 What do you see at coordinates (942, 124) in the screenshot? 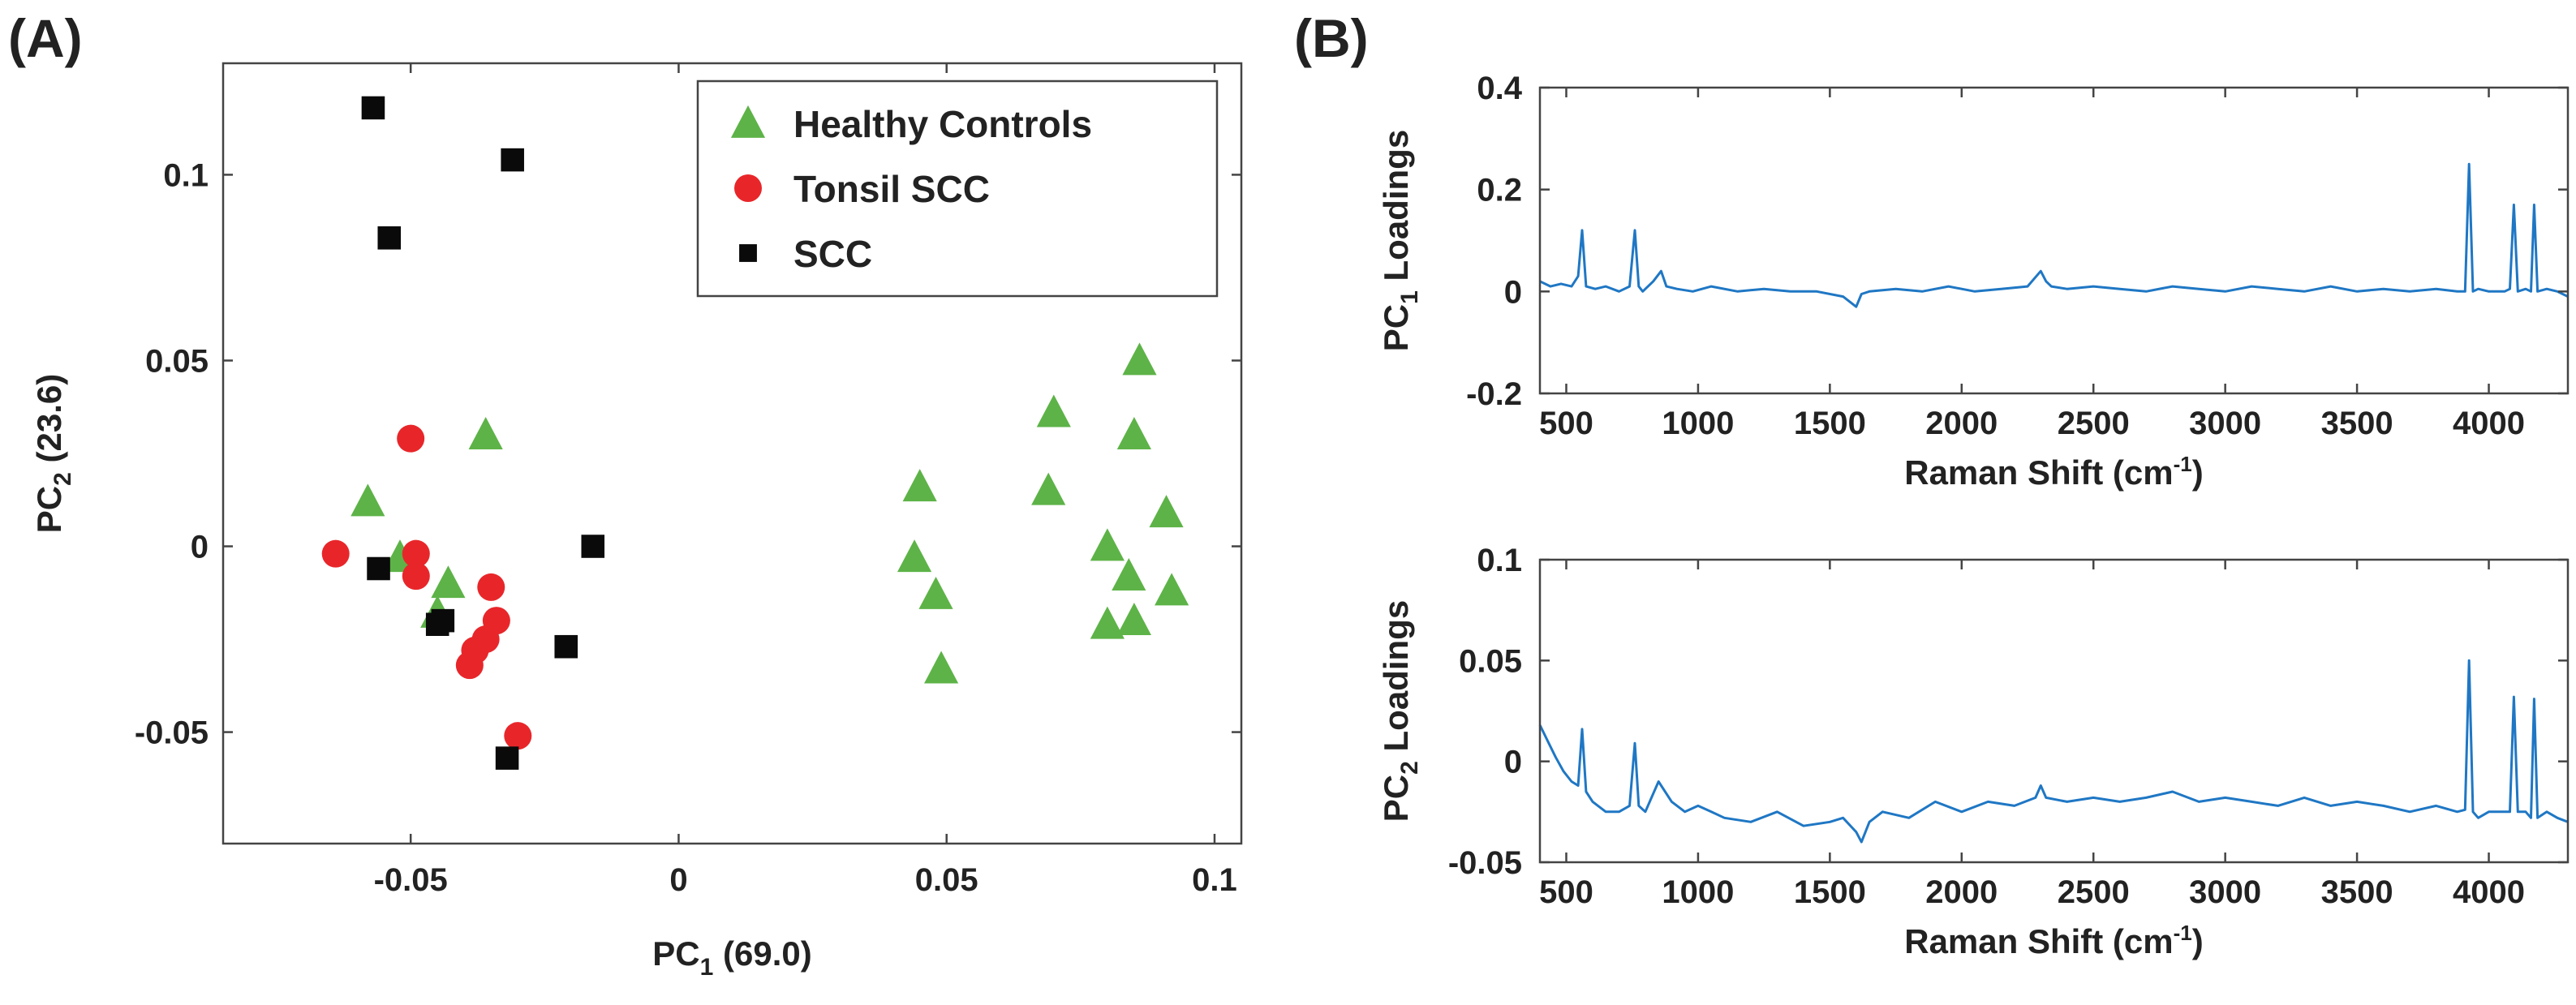
I see `legend-item-healthy-label: Healthy Controls` at bounding box center [942, 124].